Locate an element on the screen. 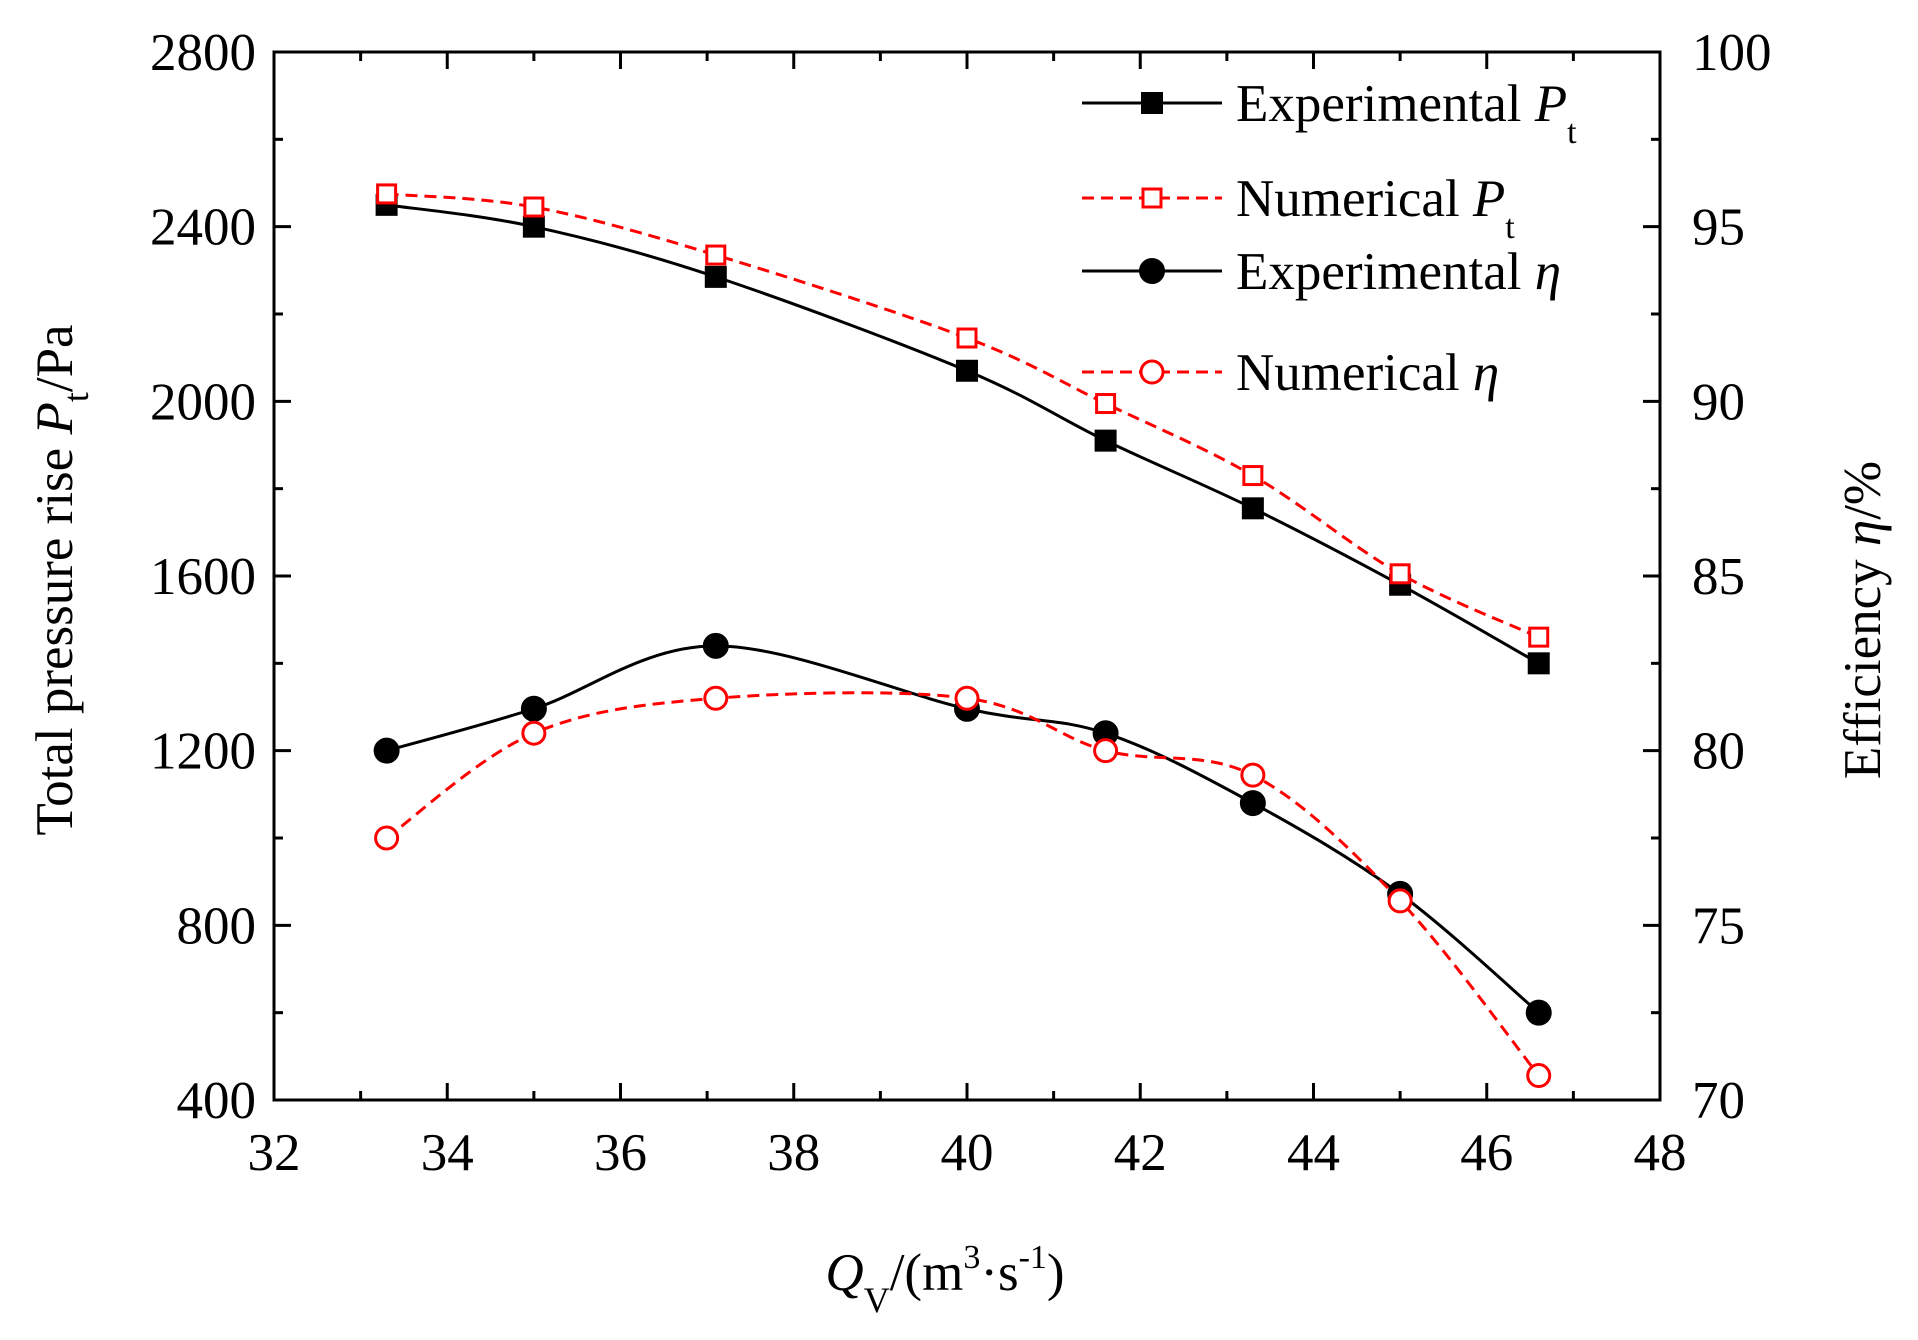  x-tick-label: 40 is located at coordinates (967, 1153).